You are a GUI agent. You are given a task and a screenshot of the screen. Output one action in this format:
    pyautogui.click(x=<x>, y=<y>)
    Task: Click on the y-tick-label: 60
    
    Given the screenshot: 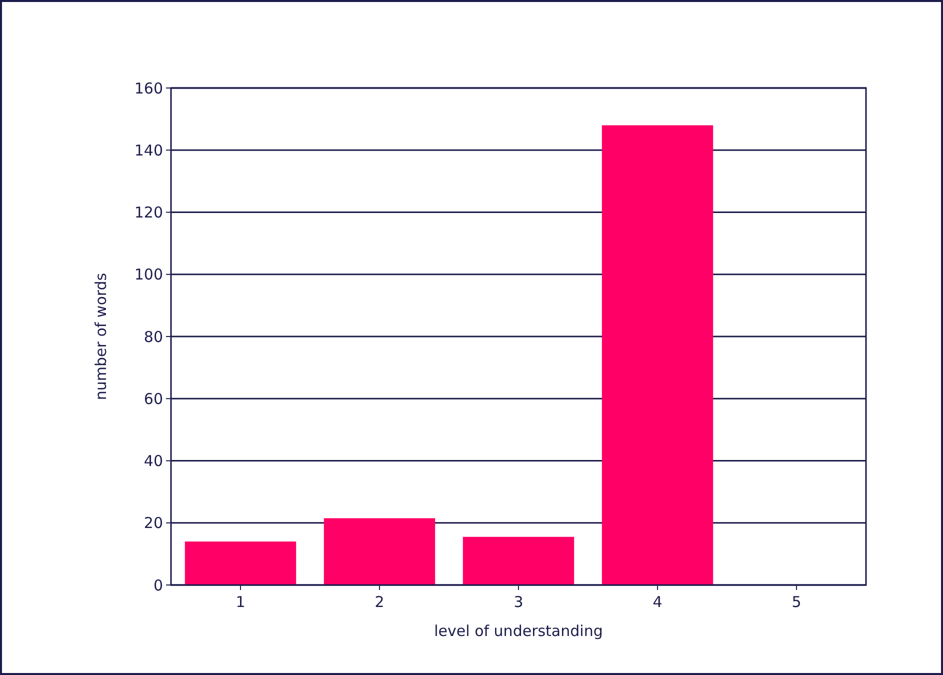 What is the action you would take?
    pyautogui.click(x=153, y=399)
    